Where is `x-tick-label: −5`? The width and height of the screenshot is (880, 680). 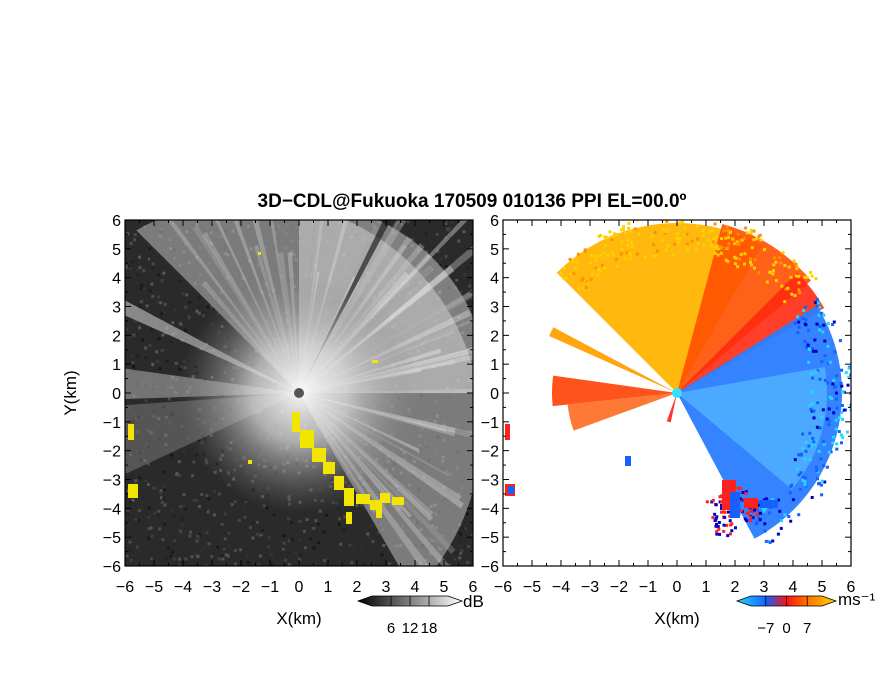
x-tick-label: −5 is located at coordinates (532, 587).